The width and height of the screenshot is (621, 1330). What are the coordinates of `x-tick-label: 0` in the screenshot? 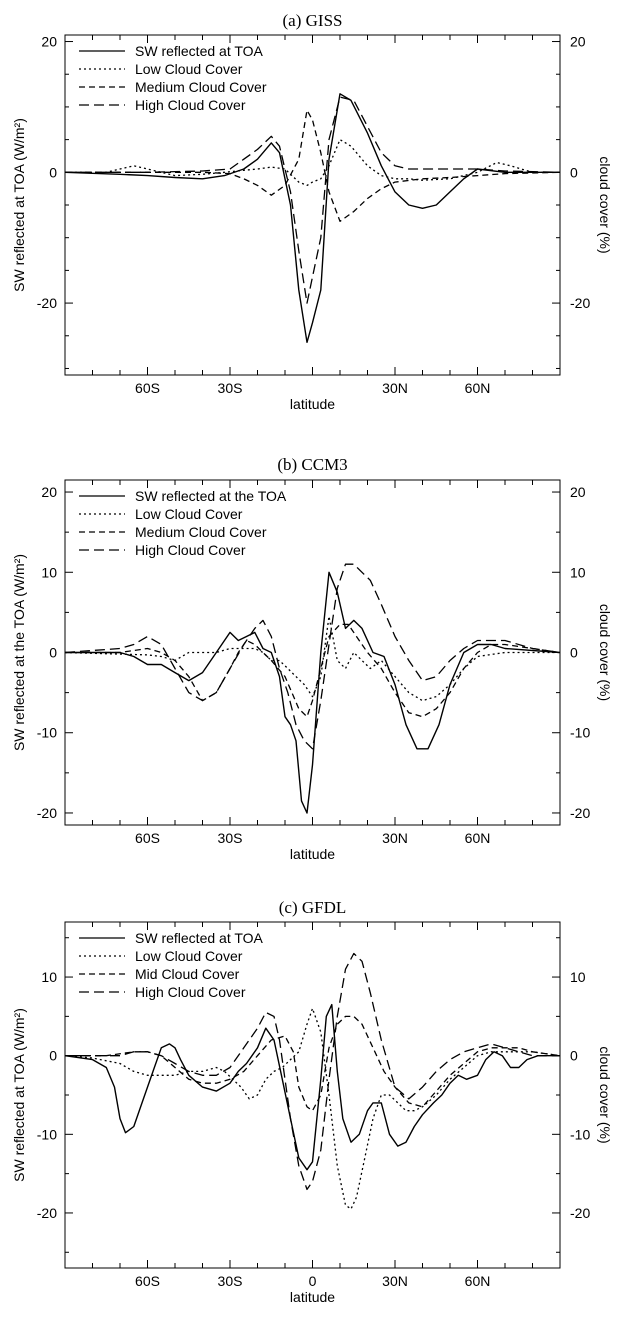 It's located at (313, 1281).